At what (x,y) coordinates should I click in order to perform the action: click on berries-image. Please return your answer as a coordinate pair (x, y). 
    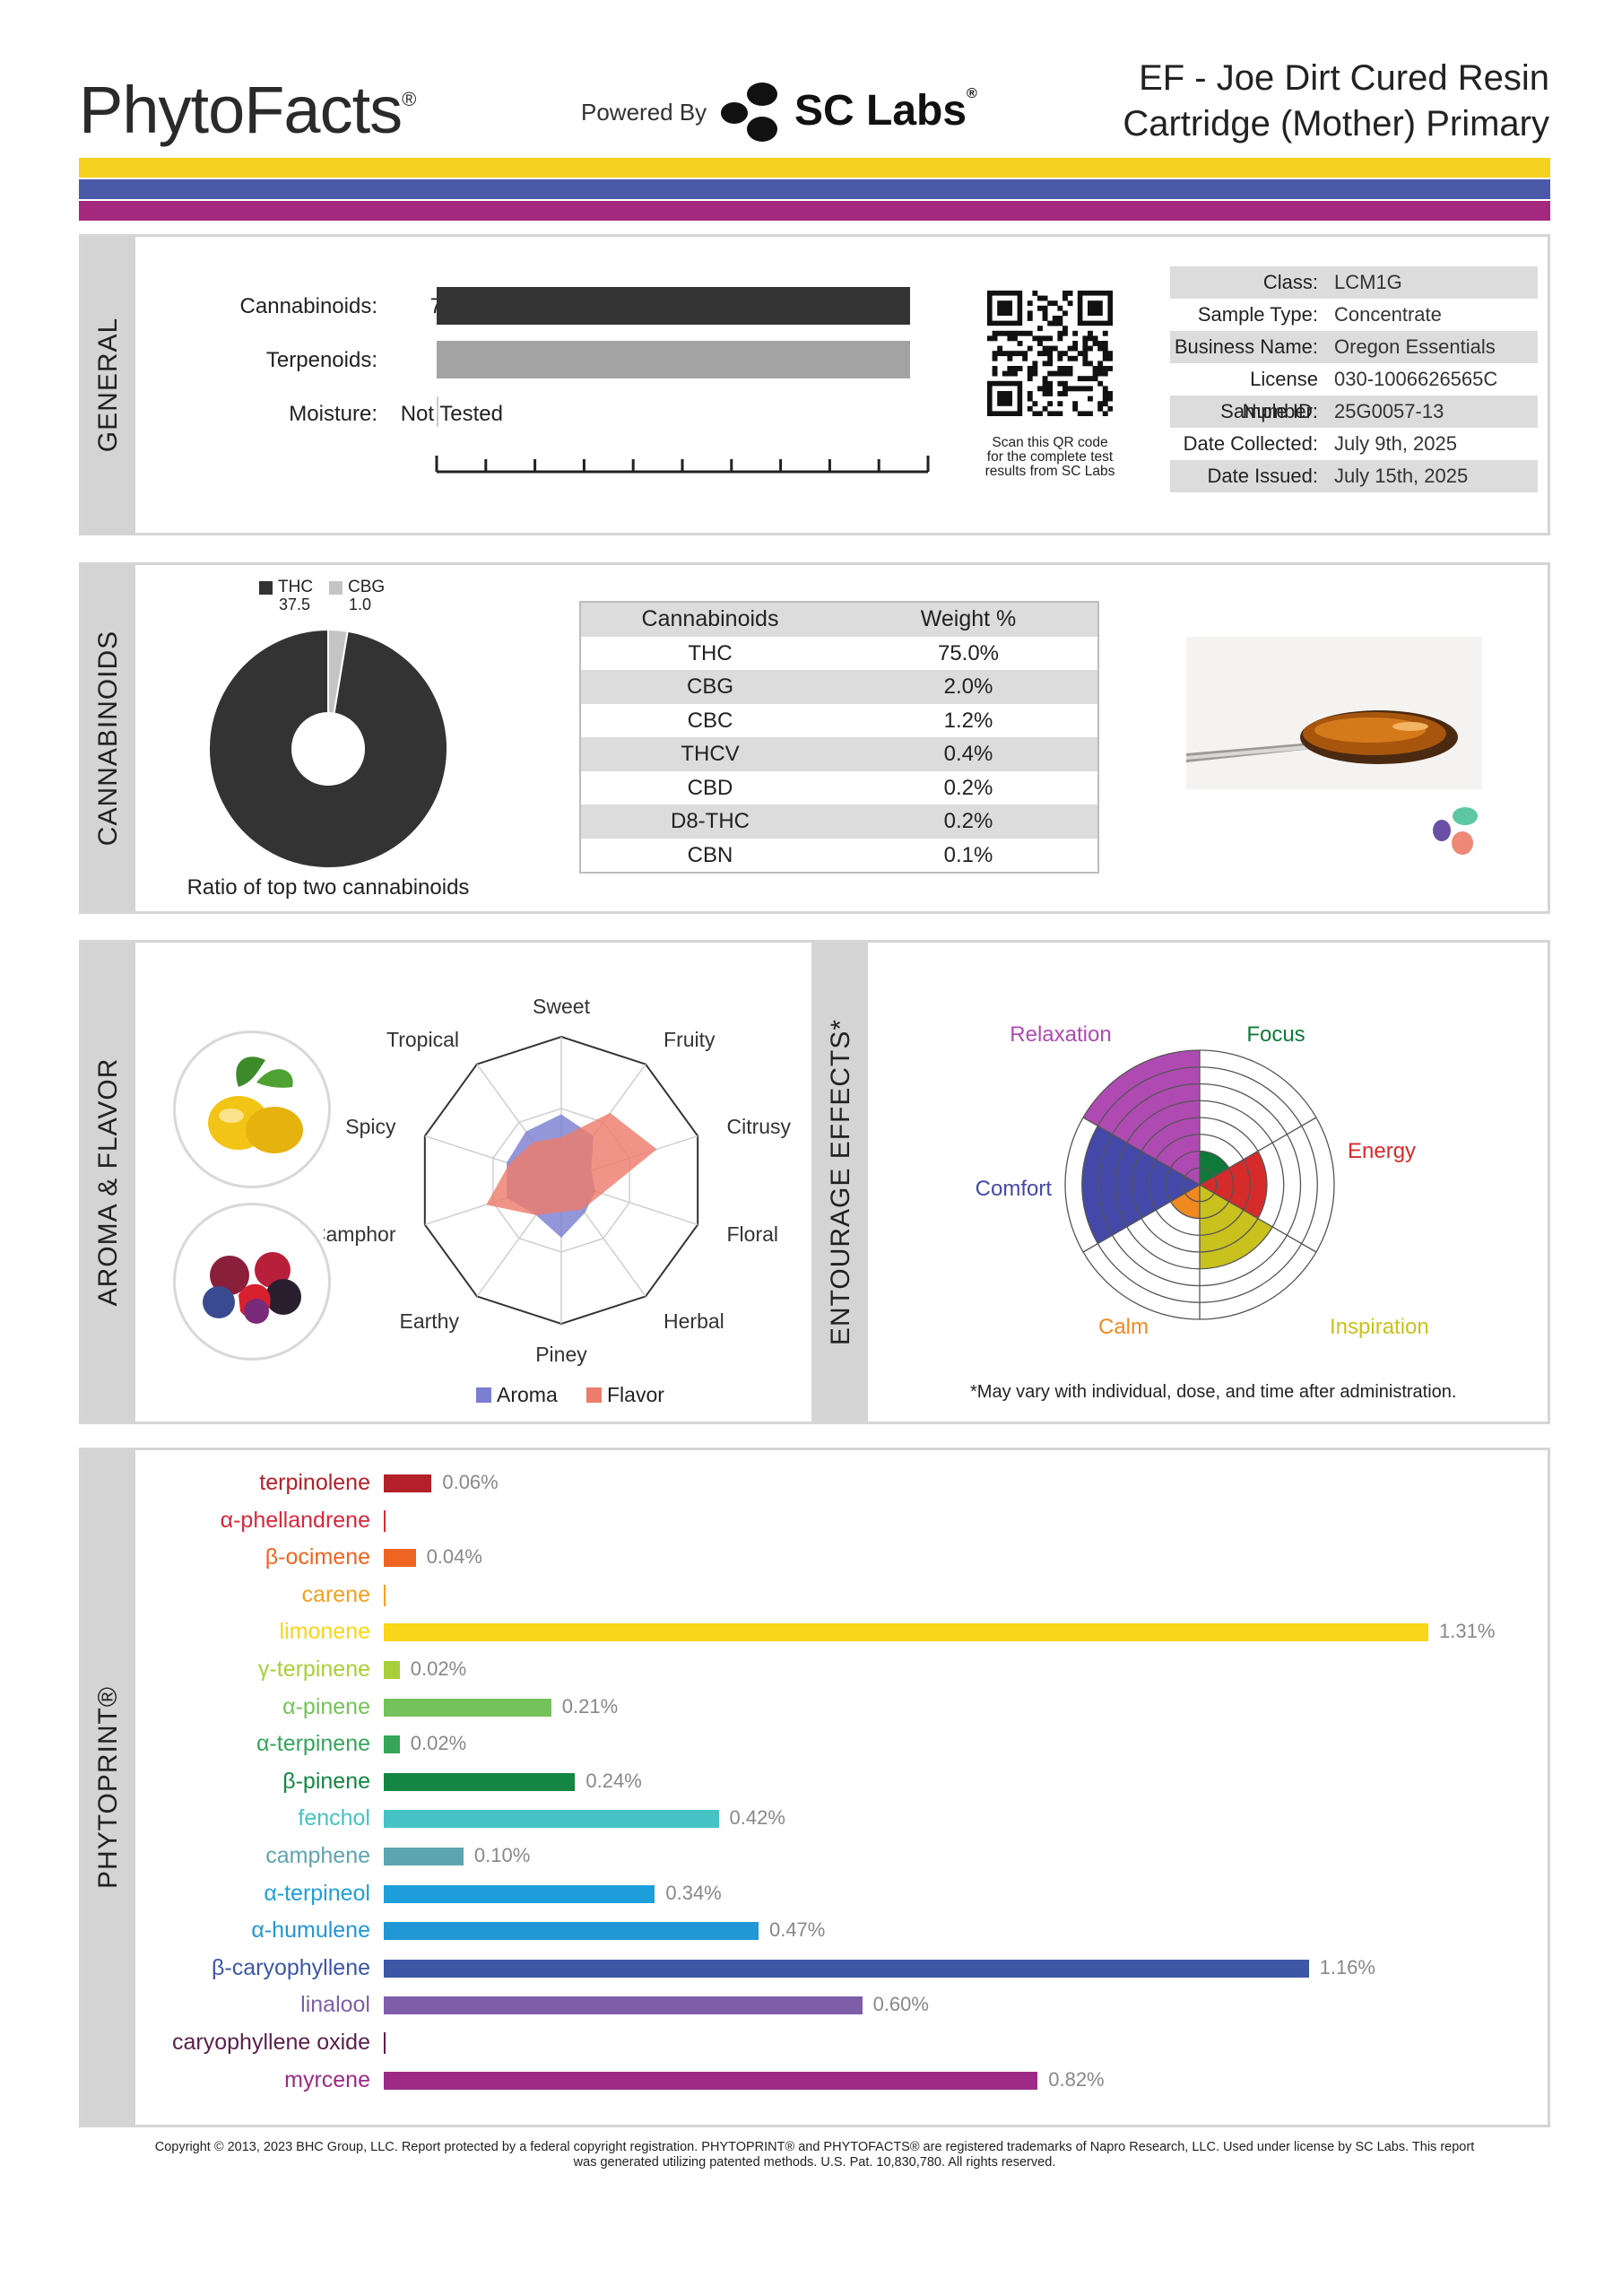
    Looking at the image, I should click on (252, 1282).